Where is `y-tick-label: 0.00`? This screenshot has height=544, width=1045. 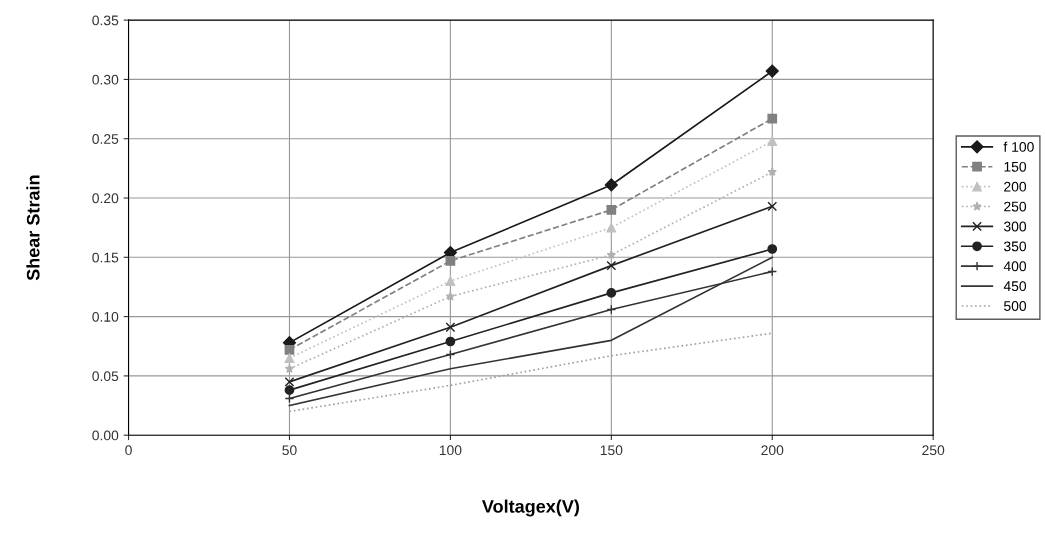
y-tick-label: 0.00 is located at coordinates (105, 435).